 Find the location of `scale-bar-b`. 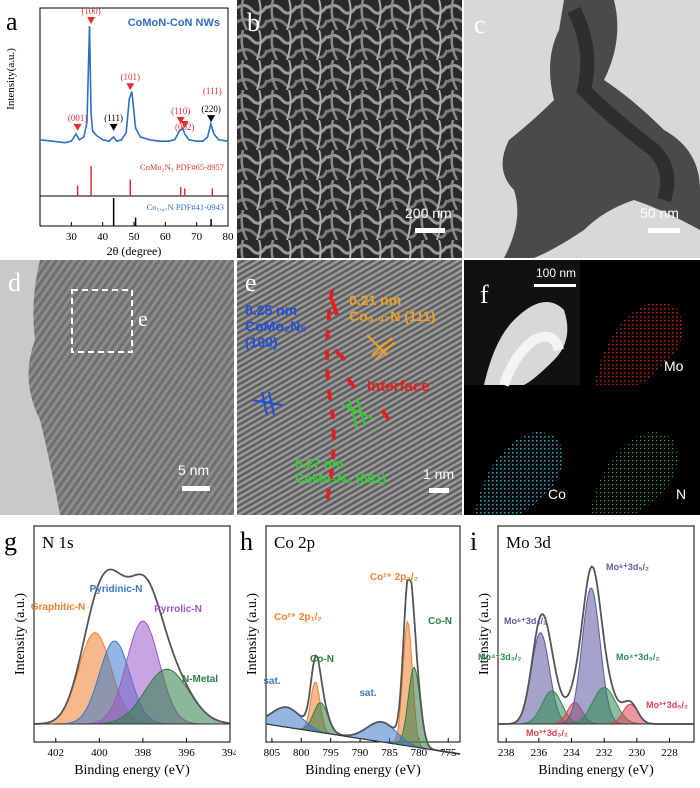

scale-bar-b is located at coordinates (430, 230).